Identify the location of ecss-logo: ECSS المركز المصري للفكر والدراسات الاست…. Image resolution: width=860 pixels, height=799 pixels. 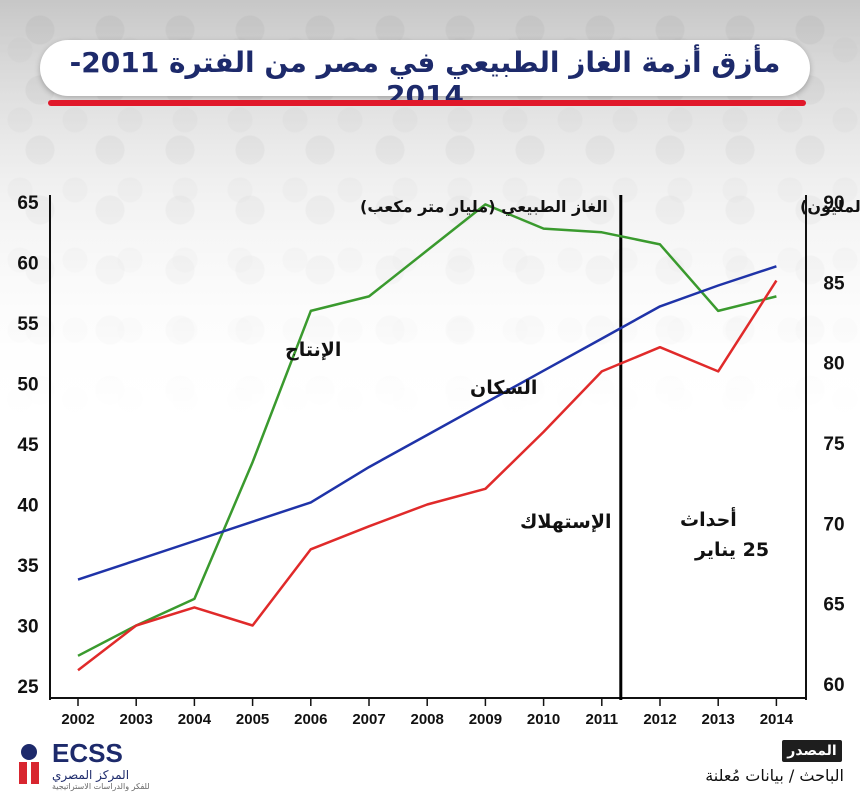
(103, 766).